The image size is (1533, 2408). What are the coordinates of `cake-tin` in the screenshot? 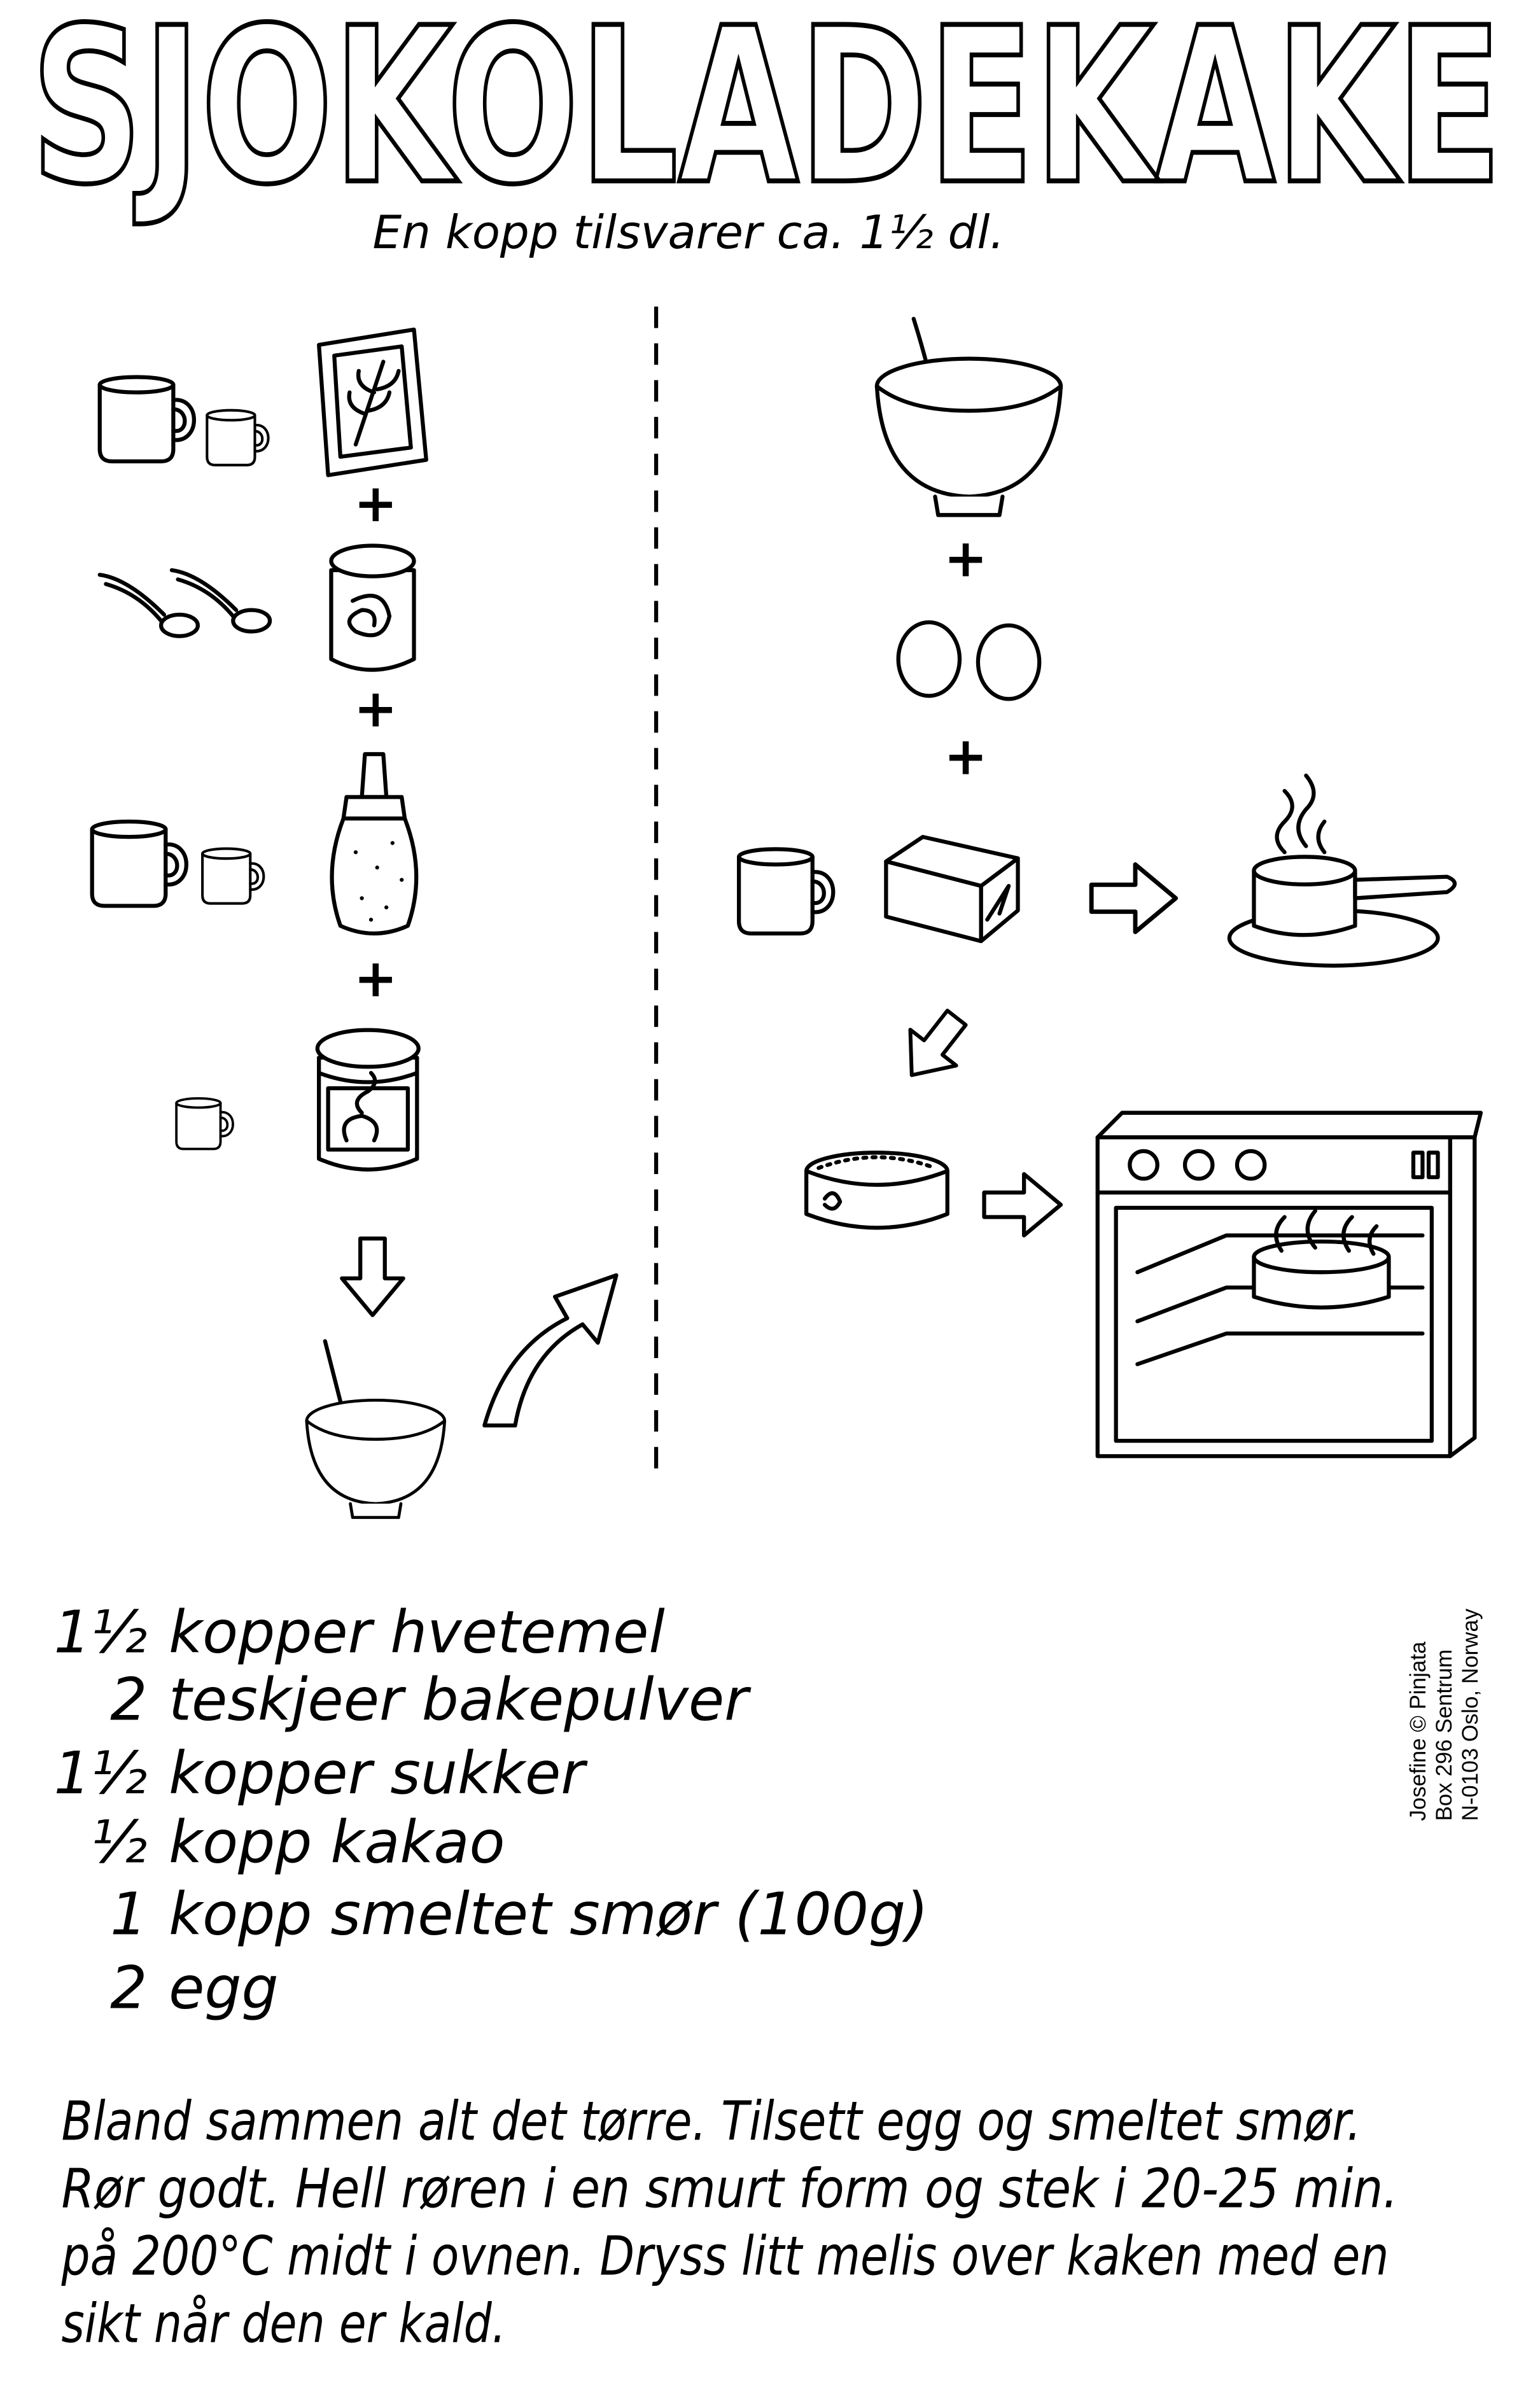 It's located at (877, 1190).